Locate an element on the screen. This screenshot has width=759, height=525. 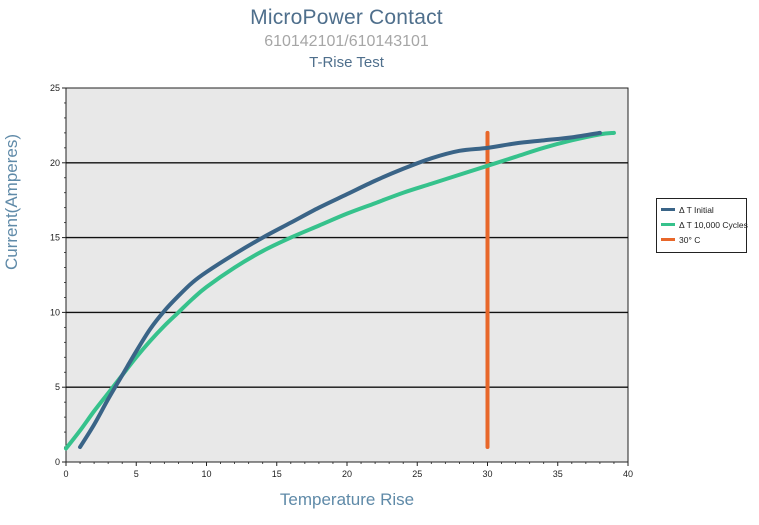
x-tick-label: 35 is located at coordinates (558, 474).